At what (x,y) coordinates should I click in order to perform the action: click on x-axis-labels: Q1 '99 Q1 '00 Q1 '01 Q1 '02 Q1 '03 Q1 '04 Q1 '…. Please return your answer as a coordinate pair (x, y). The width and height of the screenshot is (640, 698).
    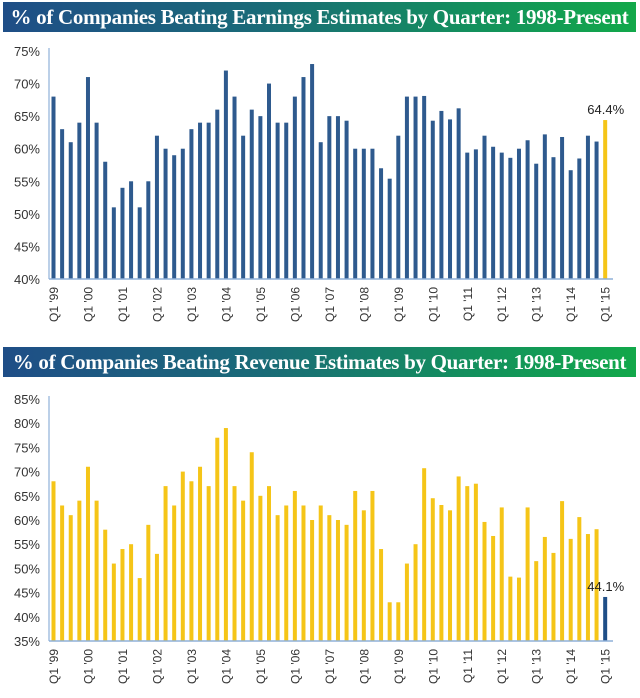
    Looking at the image, I should click on (330, 304).